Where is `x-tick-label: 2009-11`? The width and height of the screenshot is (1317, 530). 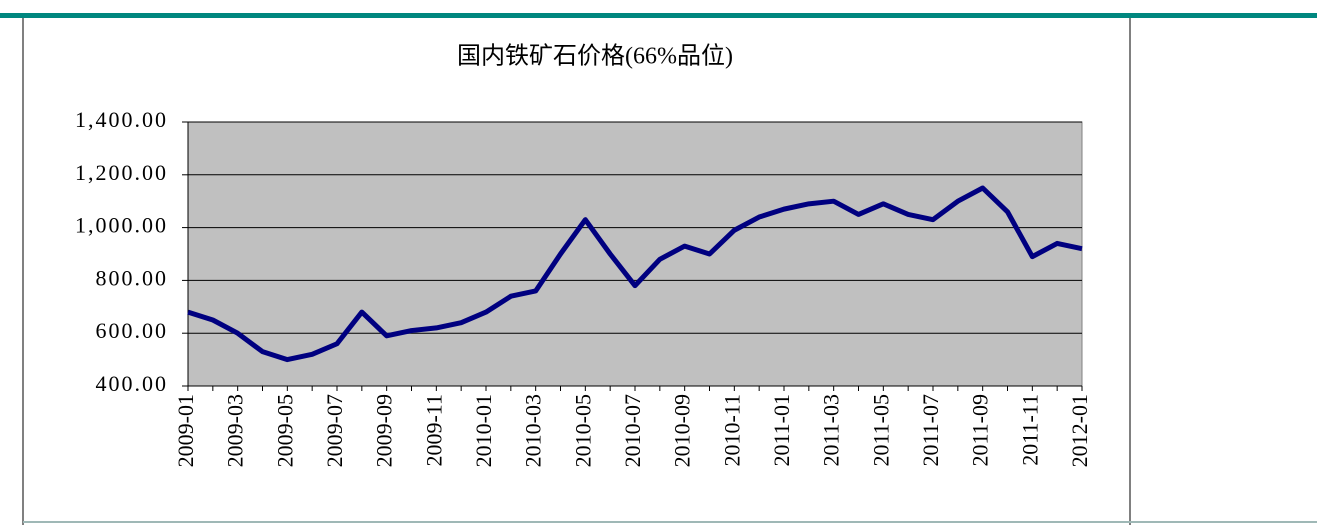 x-tick-label: 2009-11 is located at coordinates (433, 430).